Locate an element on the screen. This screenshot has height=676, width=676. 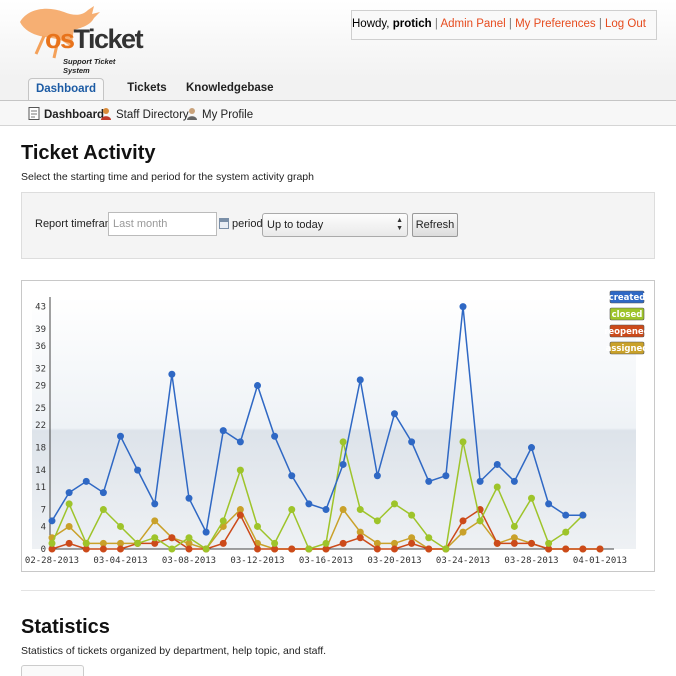
sub-nav: Dashboard Staff Directory My Profile is located at coordinates (338, 113).